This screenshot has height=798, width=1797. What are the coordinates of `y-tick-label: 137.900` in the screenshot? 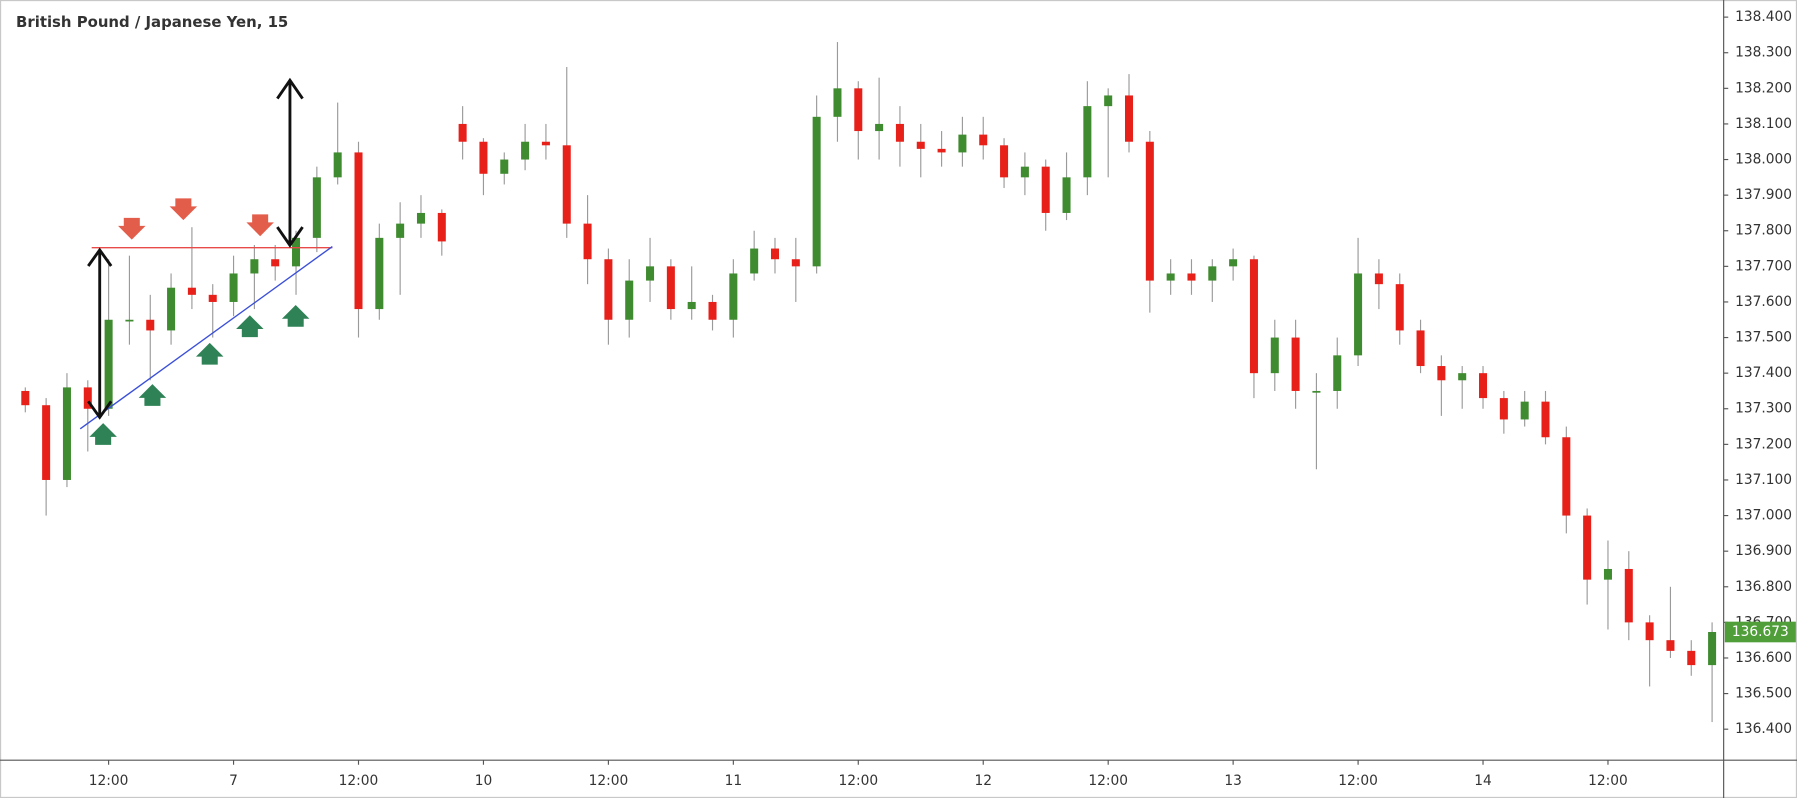 It's located at (1763, 195).